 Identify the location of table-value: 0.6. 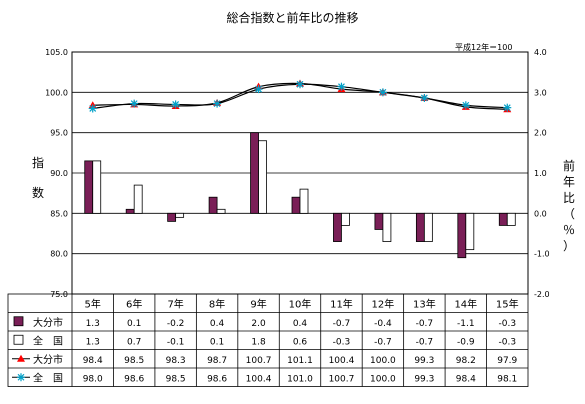
(300, 342).